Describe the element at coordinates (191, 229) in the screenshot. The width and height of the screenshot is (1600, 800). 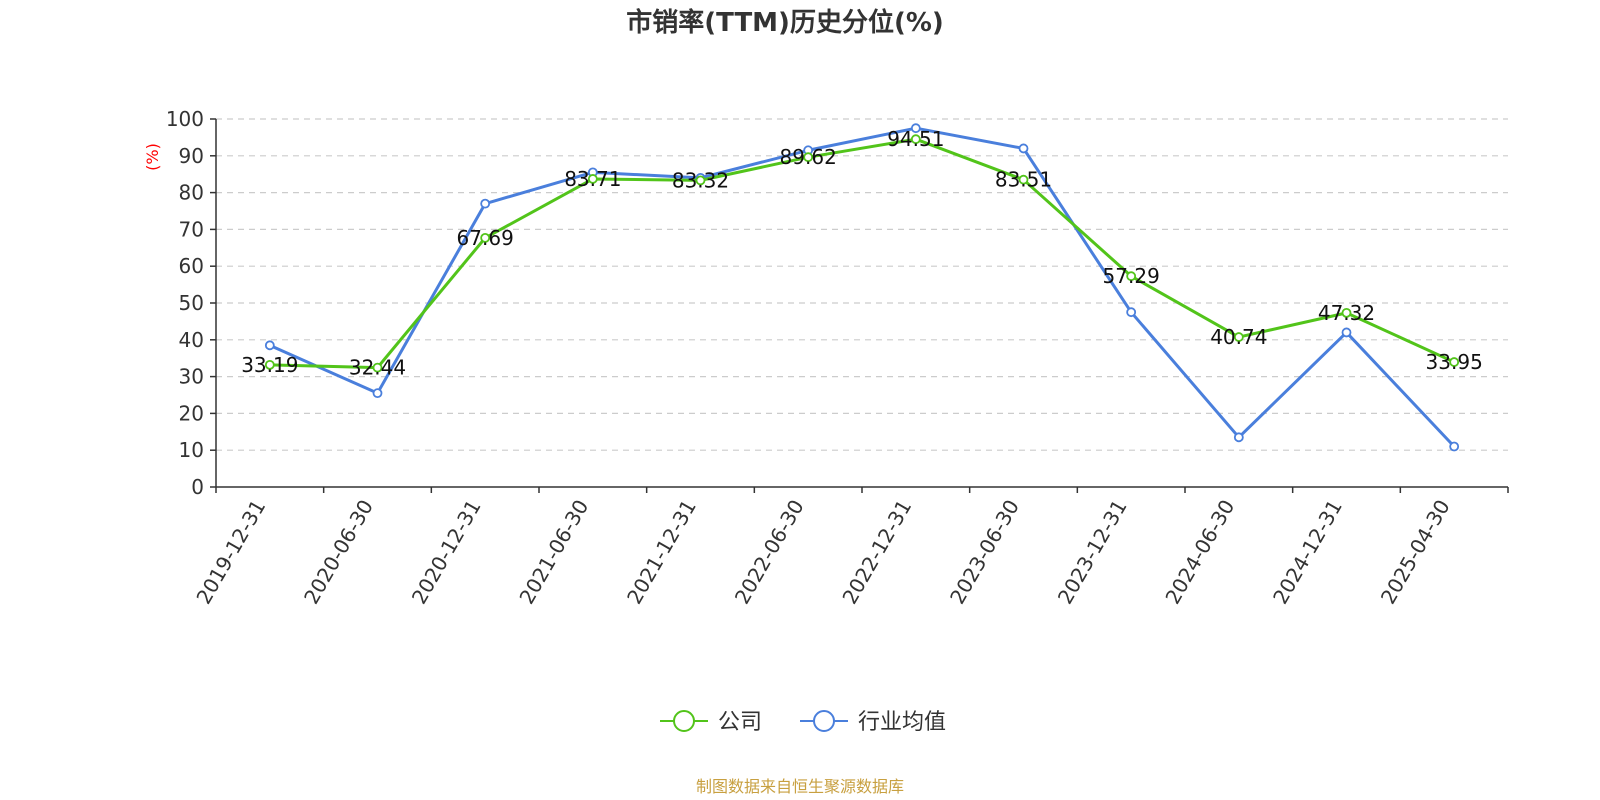
I see `y-tick-label: 70` at that location.